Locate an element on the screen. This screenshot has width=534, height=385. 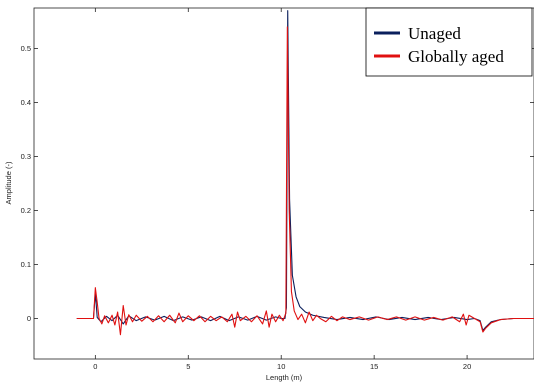
legend-label-globally-aged: Globally aged is located at coordinates (456, 56).